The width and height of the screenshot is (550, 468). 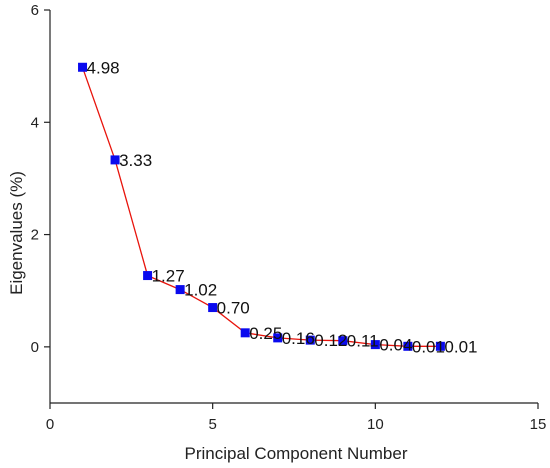 I want to click on data-label: 0.12, so click(x=330, y=340).